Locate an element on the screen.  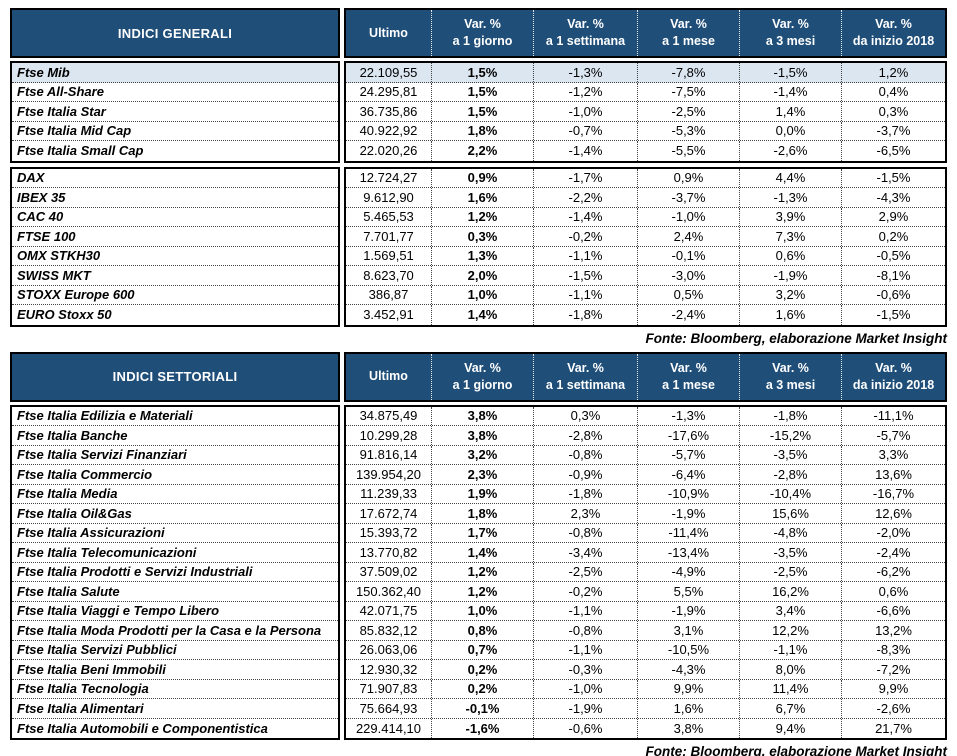
value-cell: -6,2% is located at coordinates (893, 572).